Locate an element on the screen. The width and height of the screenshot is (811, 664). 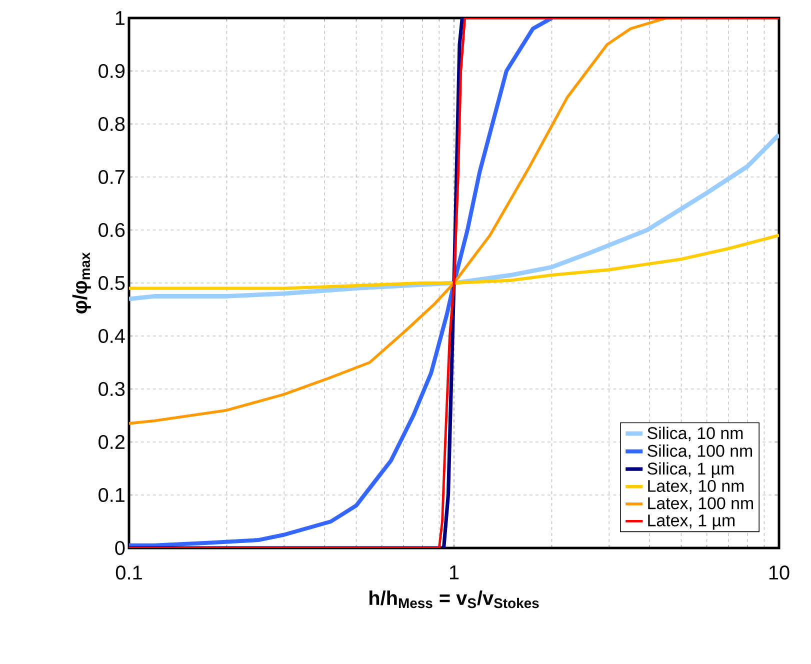
y-tick-label: 0.2 is located at coordinates (111, 442).